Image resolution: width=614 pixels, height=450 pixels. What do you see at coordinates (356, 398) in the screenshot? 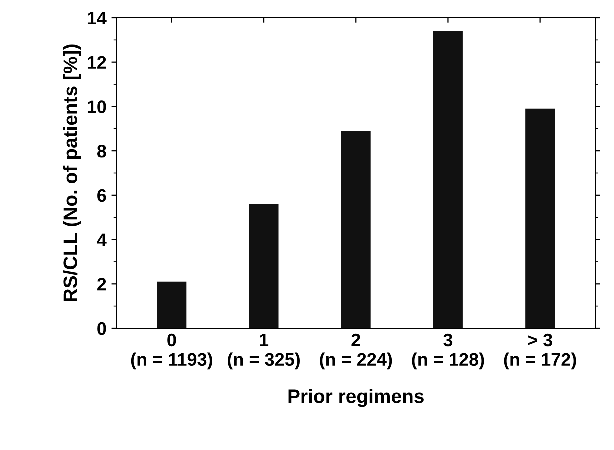
I see `x-axis-title: Prior regimens` at bounding box center [356, 398].